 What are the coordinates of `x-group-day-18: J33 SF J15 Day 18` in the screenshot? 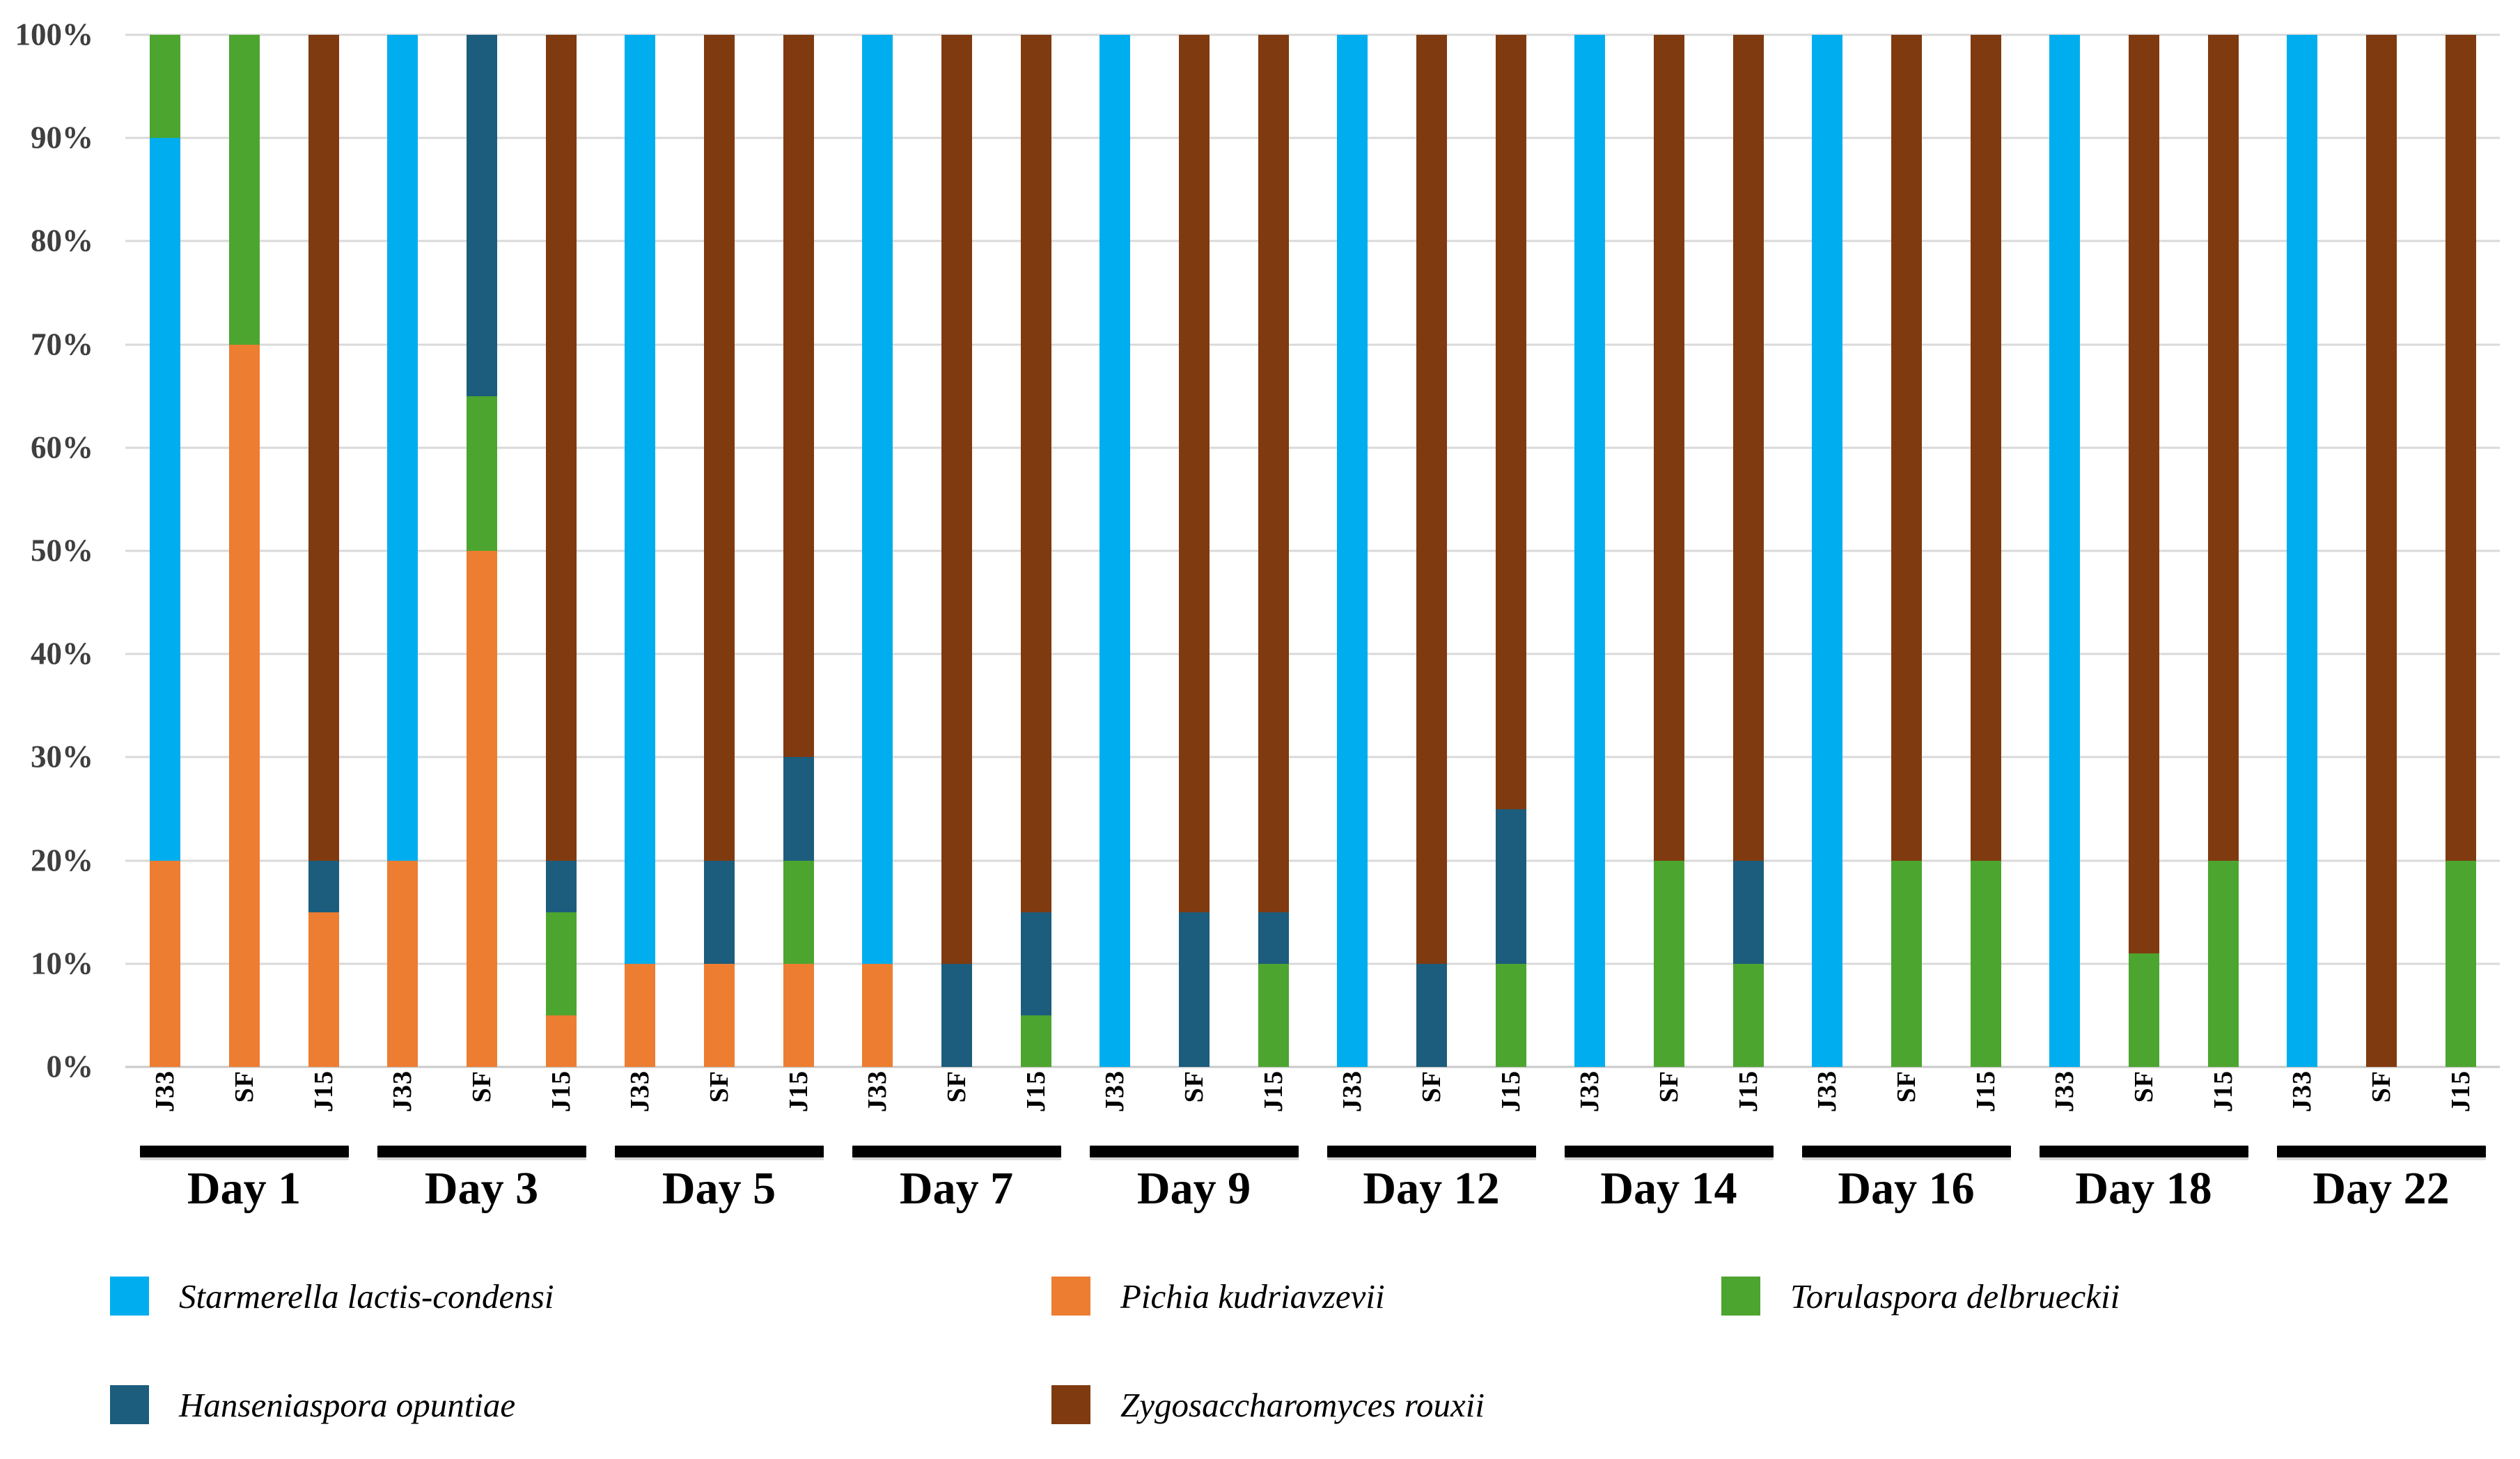 It's located at (2143, 1141).